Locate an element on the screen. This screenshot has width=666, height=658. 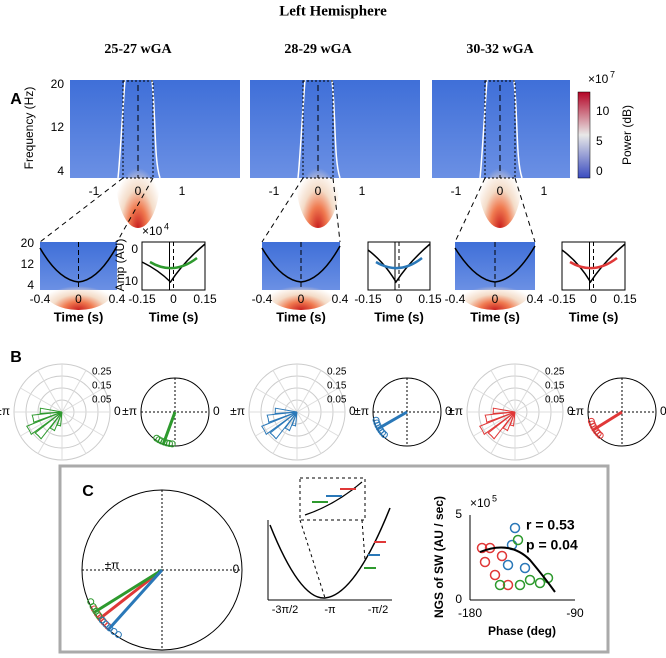
colorbar-label: Power (dB) is located at coordinates (627, 135).